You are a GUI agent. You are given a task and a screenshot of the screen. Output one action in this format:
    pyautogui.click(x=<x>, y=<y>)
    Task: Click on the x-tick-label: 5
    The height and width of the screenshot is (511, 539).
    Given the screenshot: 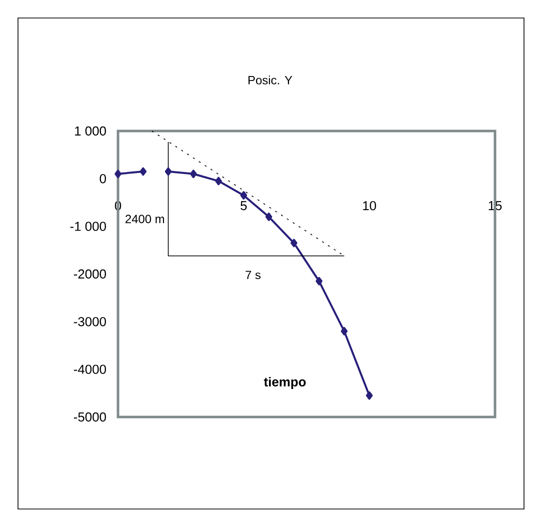 What is the action you would take?
    pyautogui.click(x=243, y=205)
    